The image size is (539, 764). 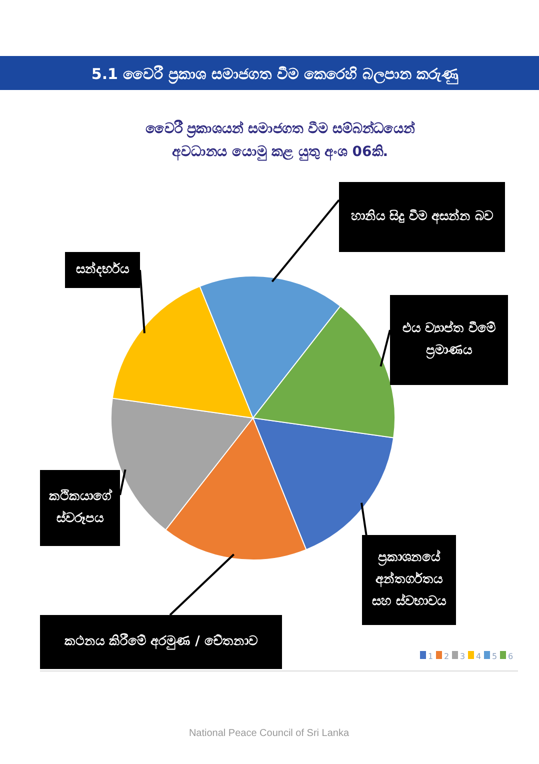 I want to click on chart-subtitle: වෛරී ප්‍රකාශයන් සමාජගත වීම සම්බන්ධයෙන් අවධානය යොමු කළ යුතු අංශ 06කි., so click(x=280, y=141).